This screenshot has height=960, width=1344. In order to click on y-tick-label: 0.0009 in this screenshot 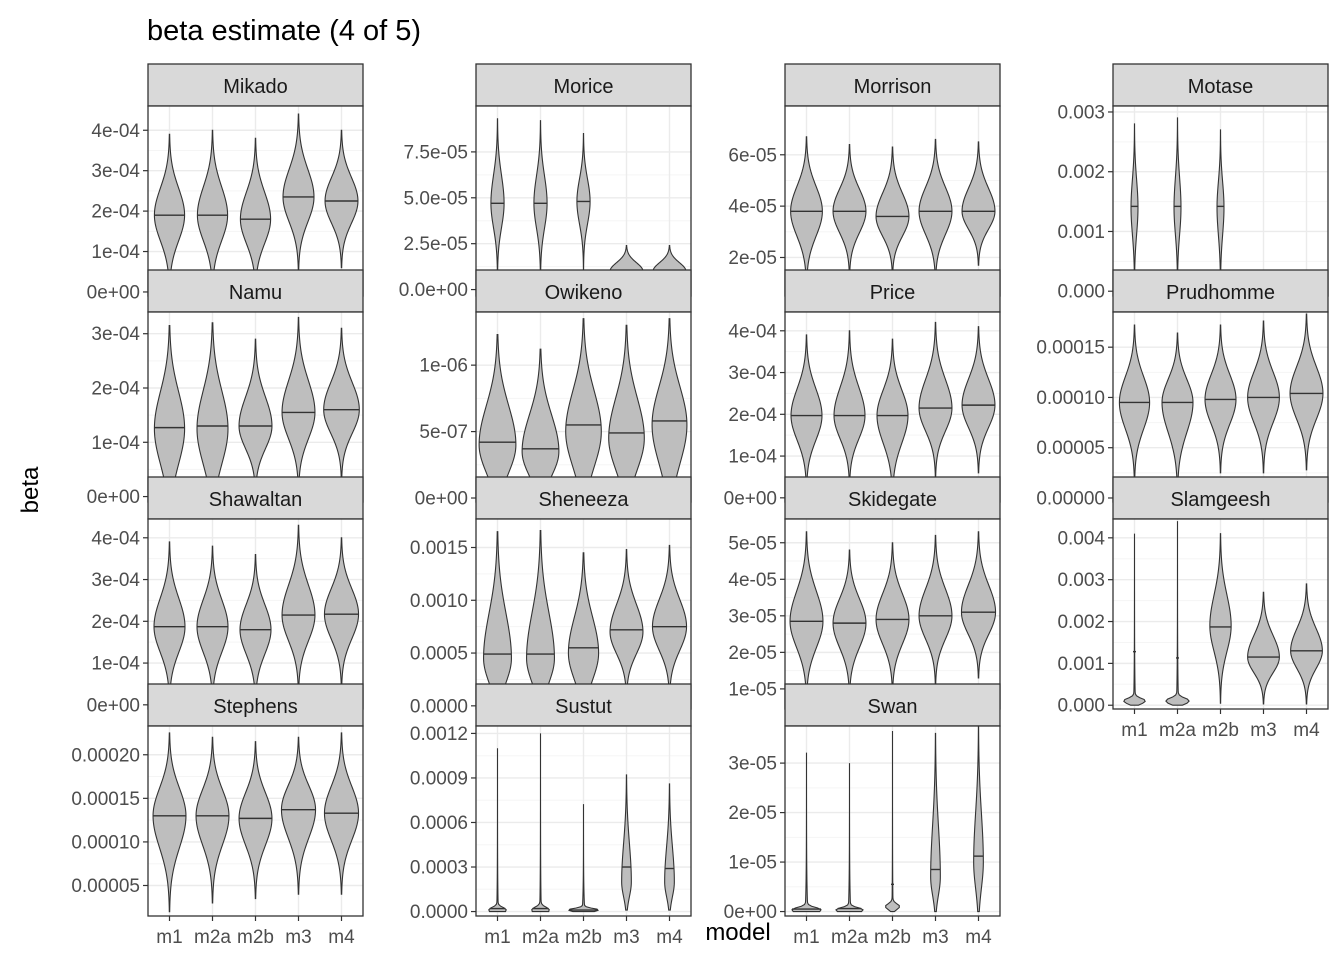, I will do `click(439, 778)`.